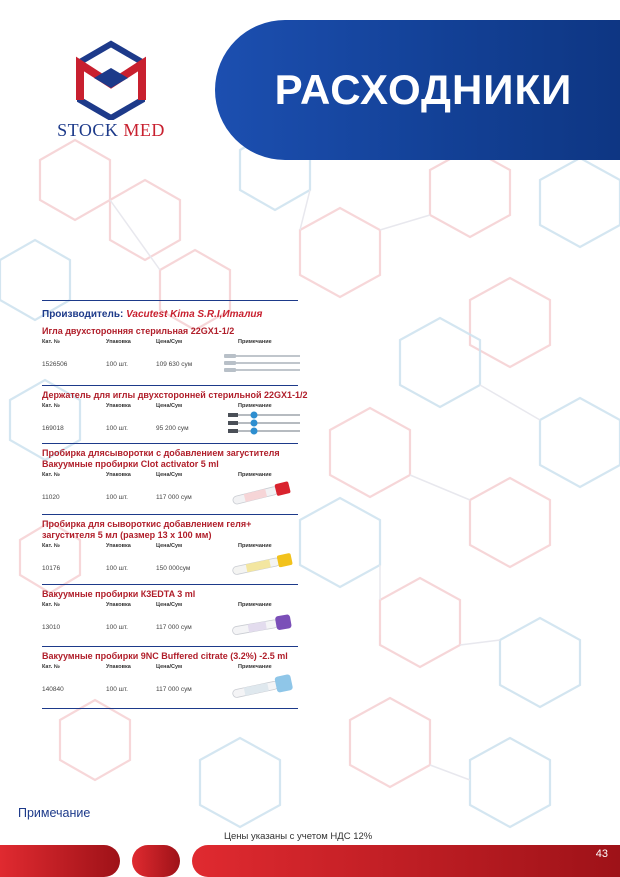  I want to click on price: 95 200 сум, so click(172, 428).